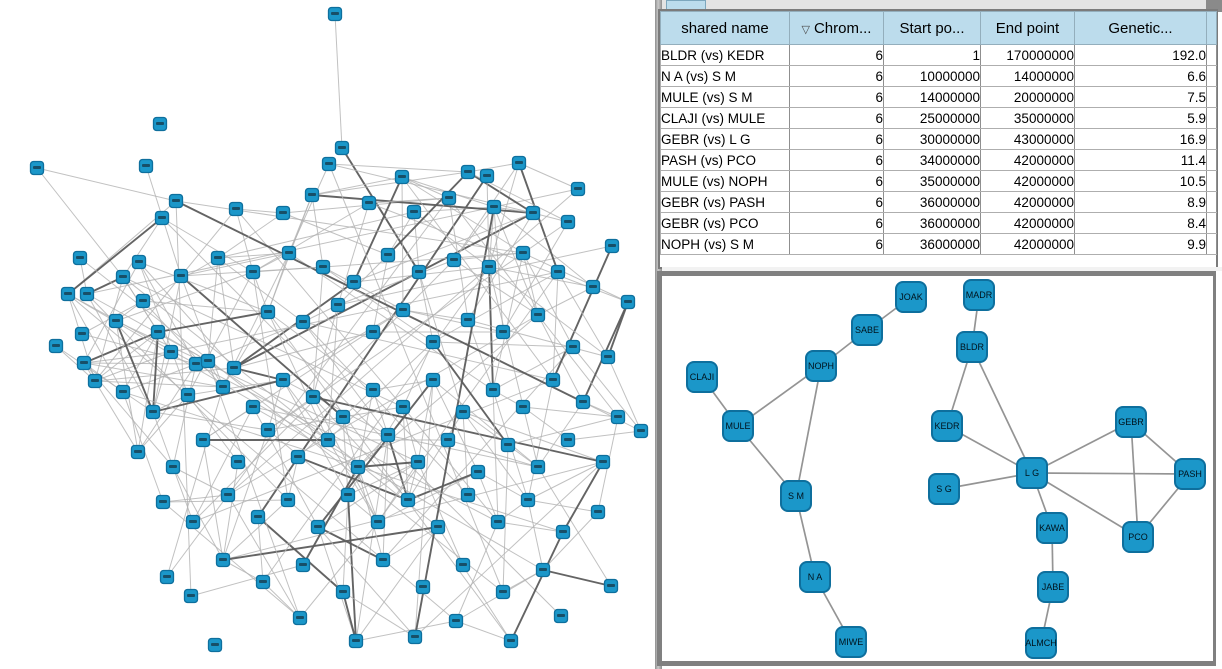 The height and width of the screenshot is (669, 1222). What do you see at coordinates (1002, 410) in the screenshot?
I see `subnetwork-edge-bldr-l-g` at bounding box center [1002, 410].